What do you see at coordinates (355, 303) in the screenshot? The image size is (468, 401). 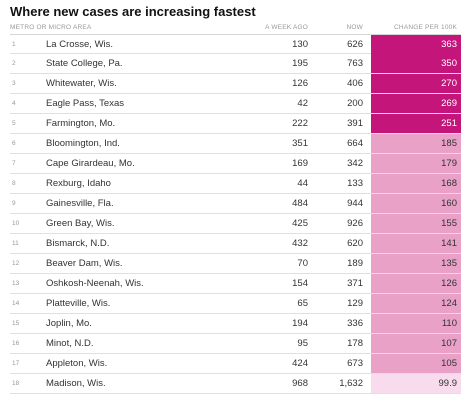 I see `row-now: 129` at bounding box center [355, 303].